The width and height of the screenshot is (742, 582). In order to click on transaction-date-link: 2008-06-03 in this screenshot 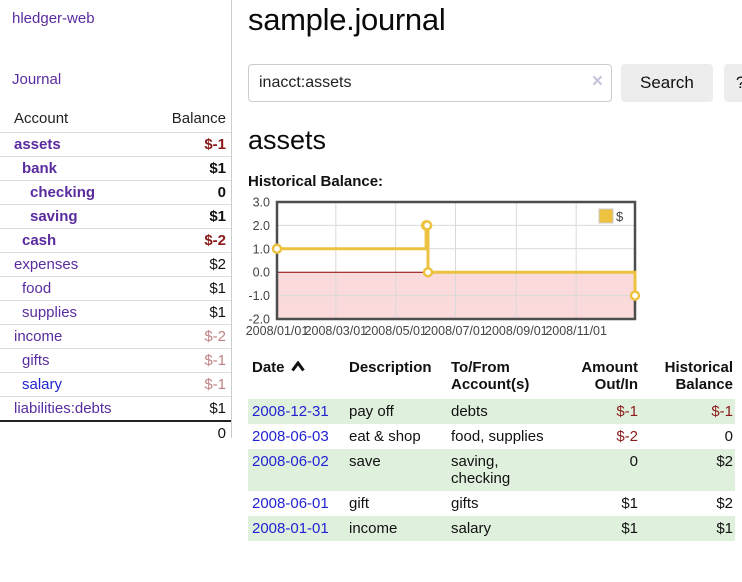, I will do `click(290, 436)`.